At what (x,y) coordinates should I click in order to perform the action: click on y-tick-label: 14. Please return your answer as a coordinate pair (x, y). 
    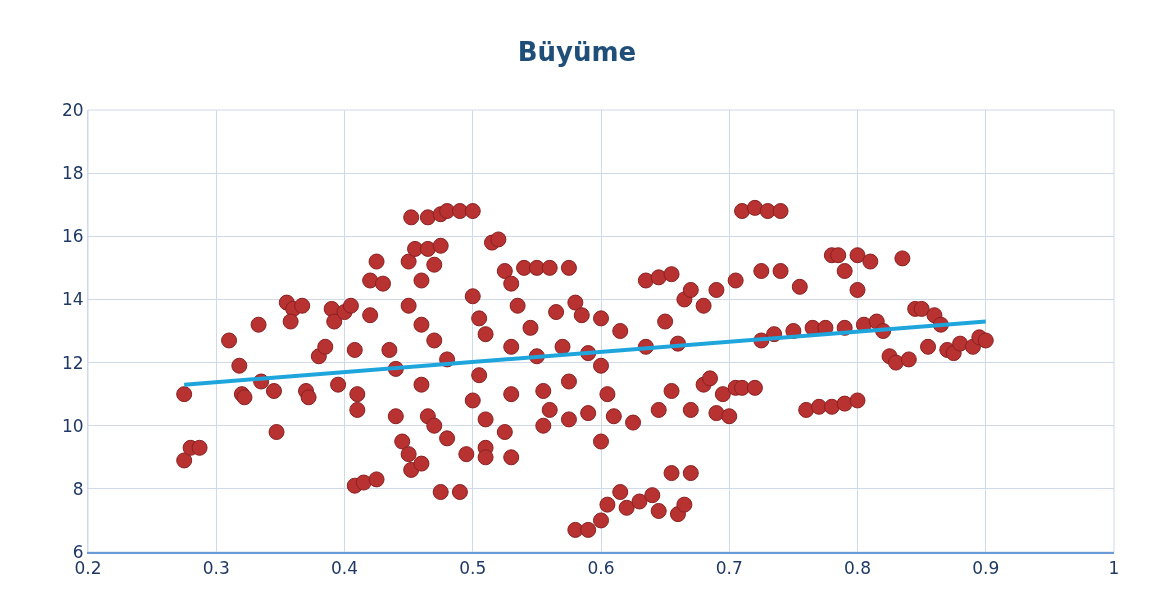
    Looking at the image, I should click on (72, 299).